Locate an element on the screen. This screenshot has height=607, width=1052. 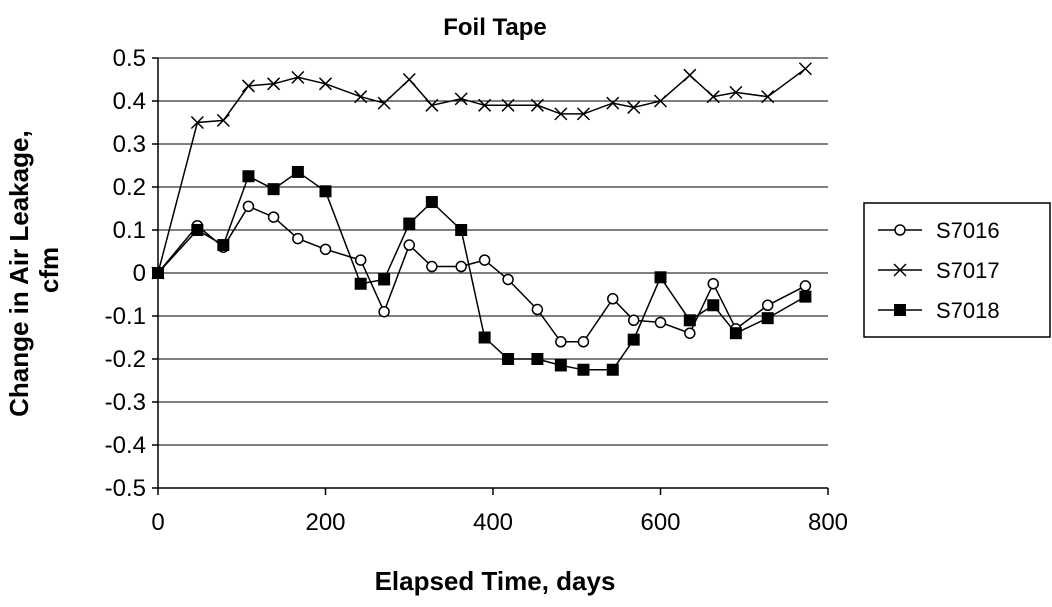
x-tick-labels: 0 200 400 600 800 is located at coordinates (499, 522).